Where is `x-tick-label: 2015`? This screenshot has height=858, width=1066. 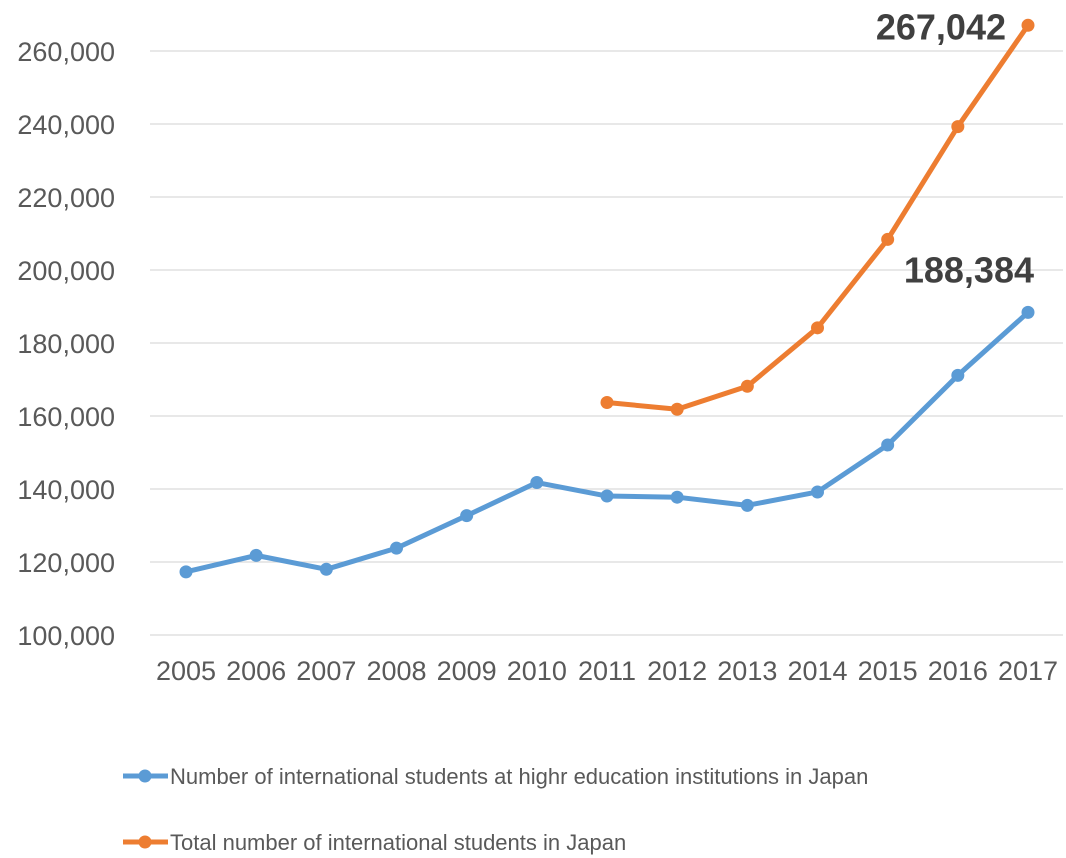 x-tick-label: 2015 is located at coordinates (888, 671).